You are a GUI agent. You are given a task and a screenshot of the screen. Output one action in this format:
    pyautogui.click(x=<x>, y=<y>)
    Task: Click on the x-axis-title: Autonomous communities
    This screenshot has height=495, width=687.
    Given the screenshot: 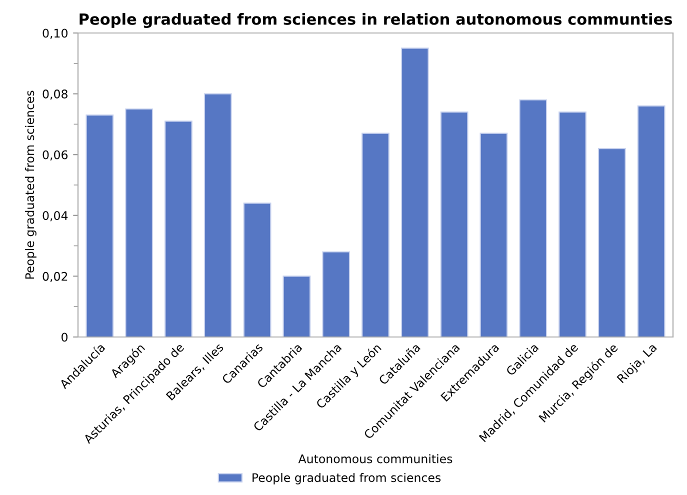 What is the action you would take?
    pyautogui.click(x=375, y=459)
    